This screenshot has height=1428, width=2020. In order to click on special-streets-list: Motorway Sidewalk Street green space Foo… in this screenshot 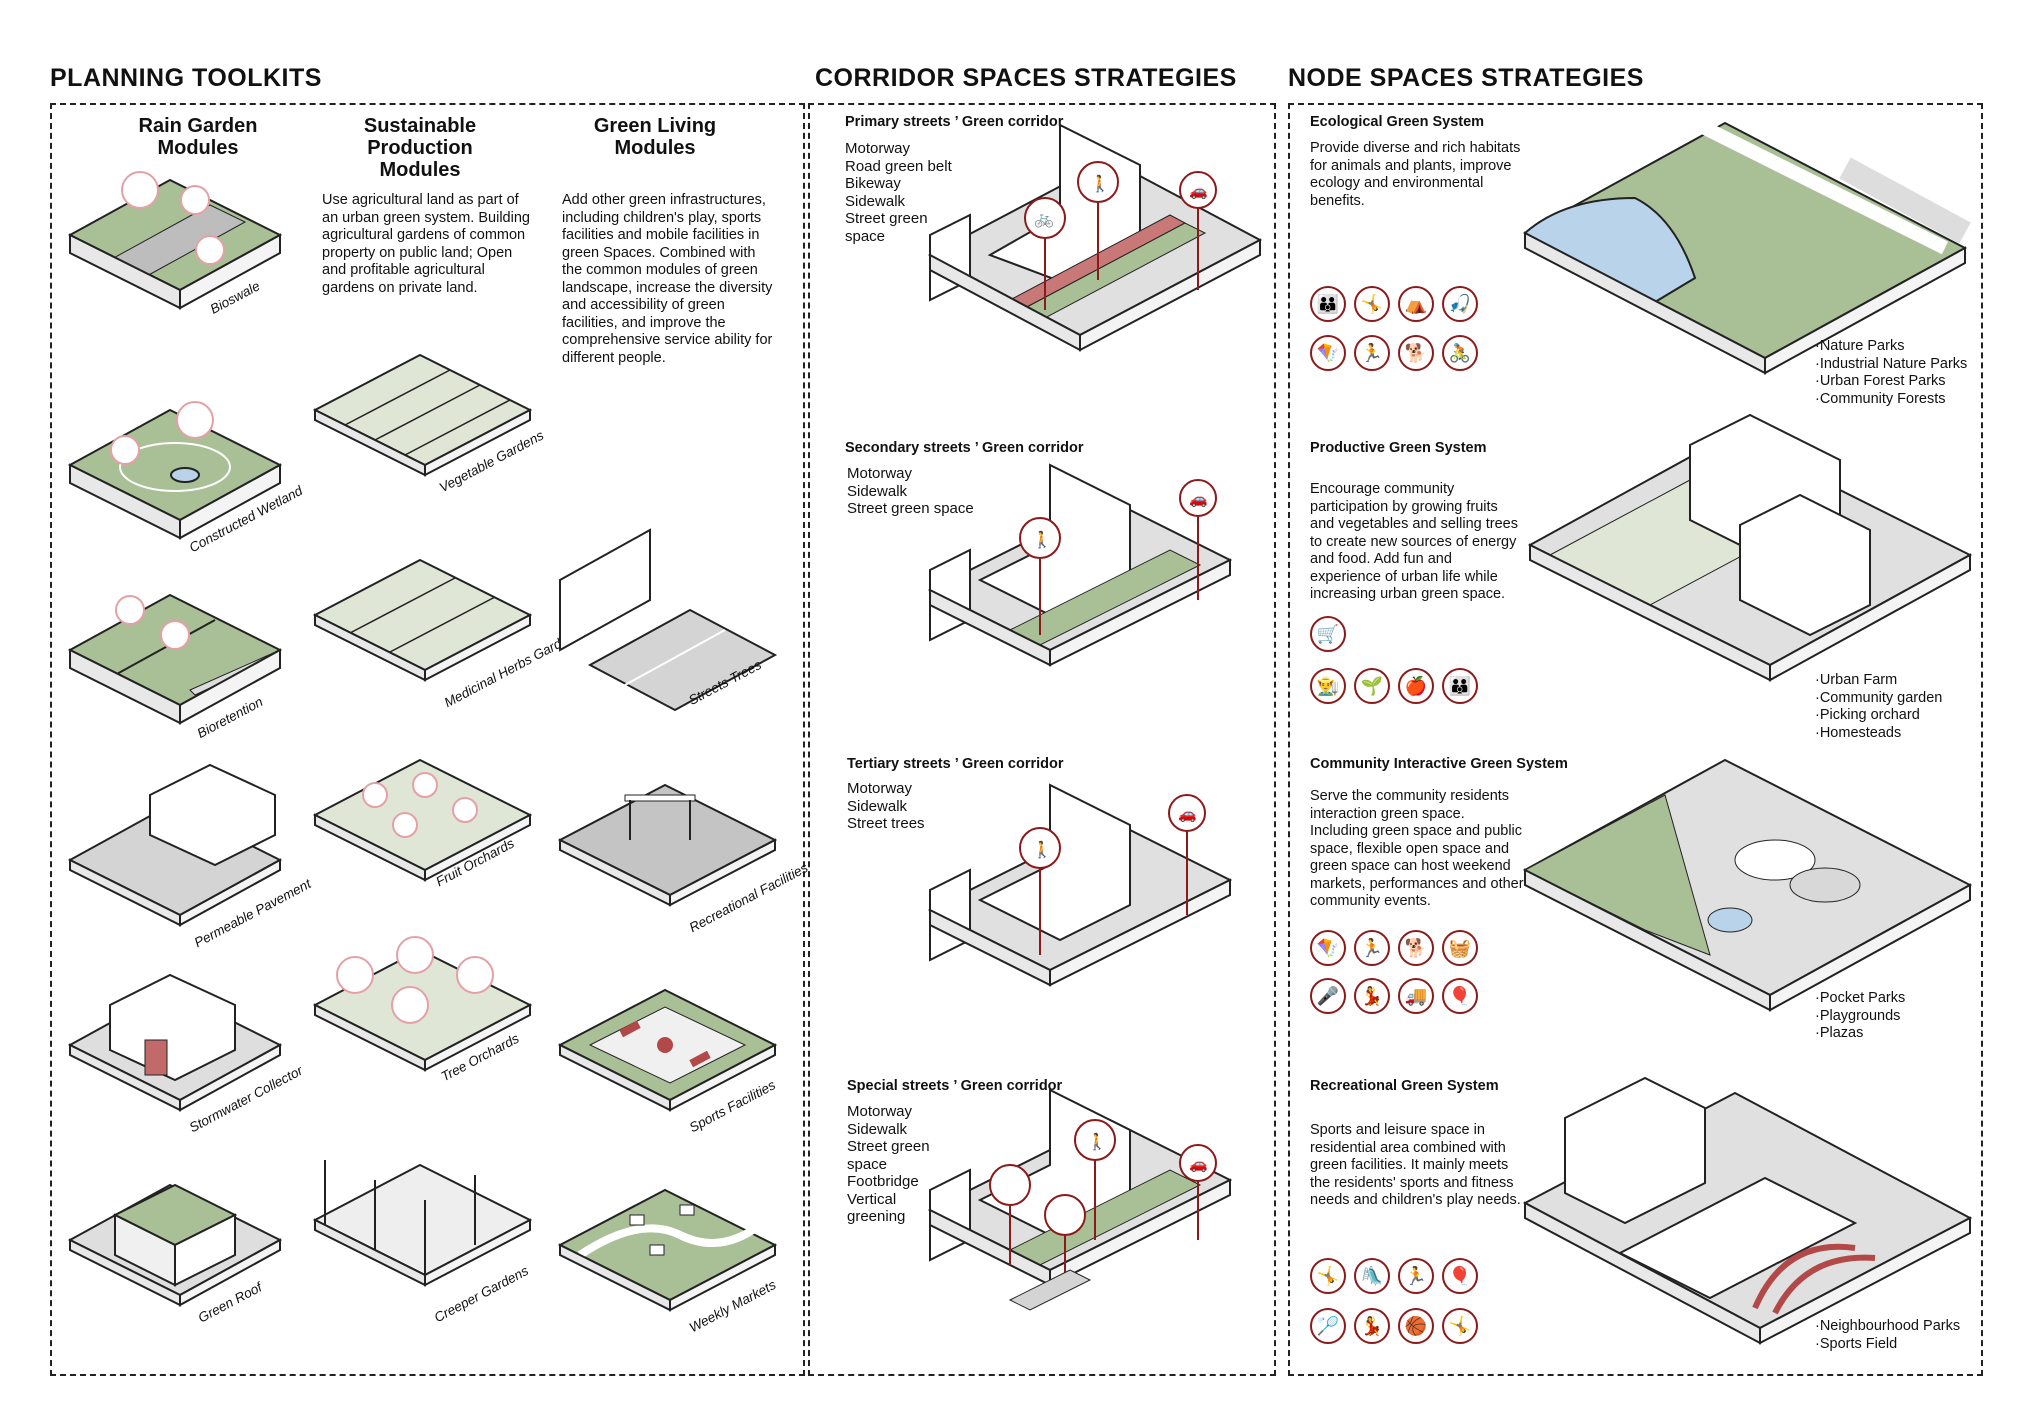, I will do `click(888, 1164)`.